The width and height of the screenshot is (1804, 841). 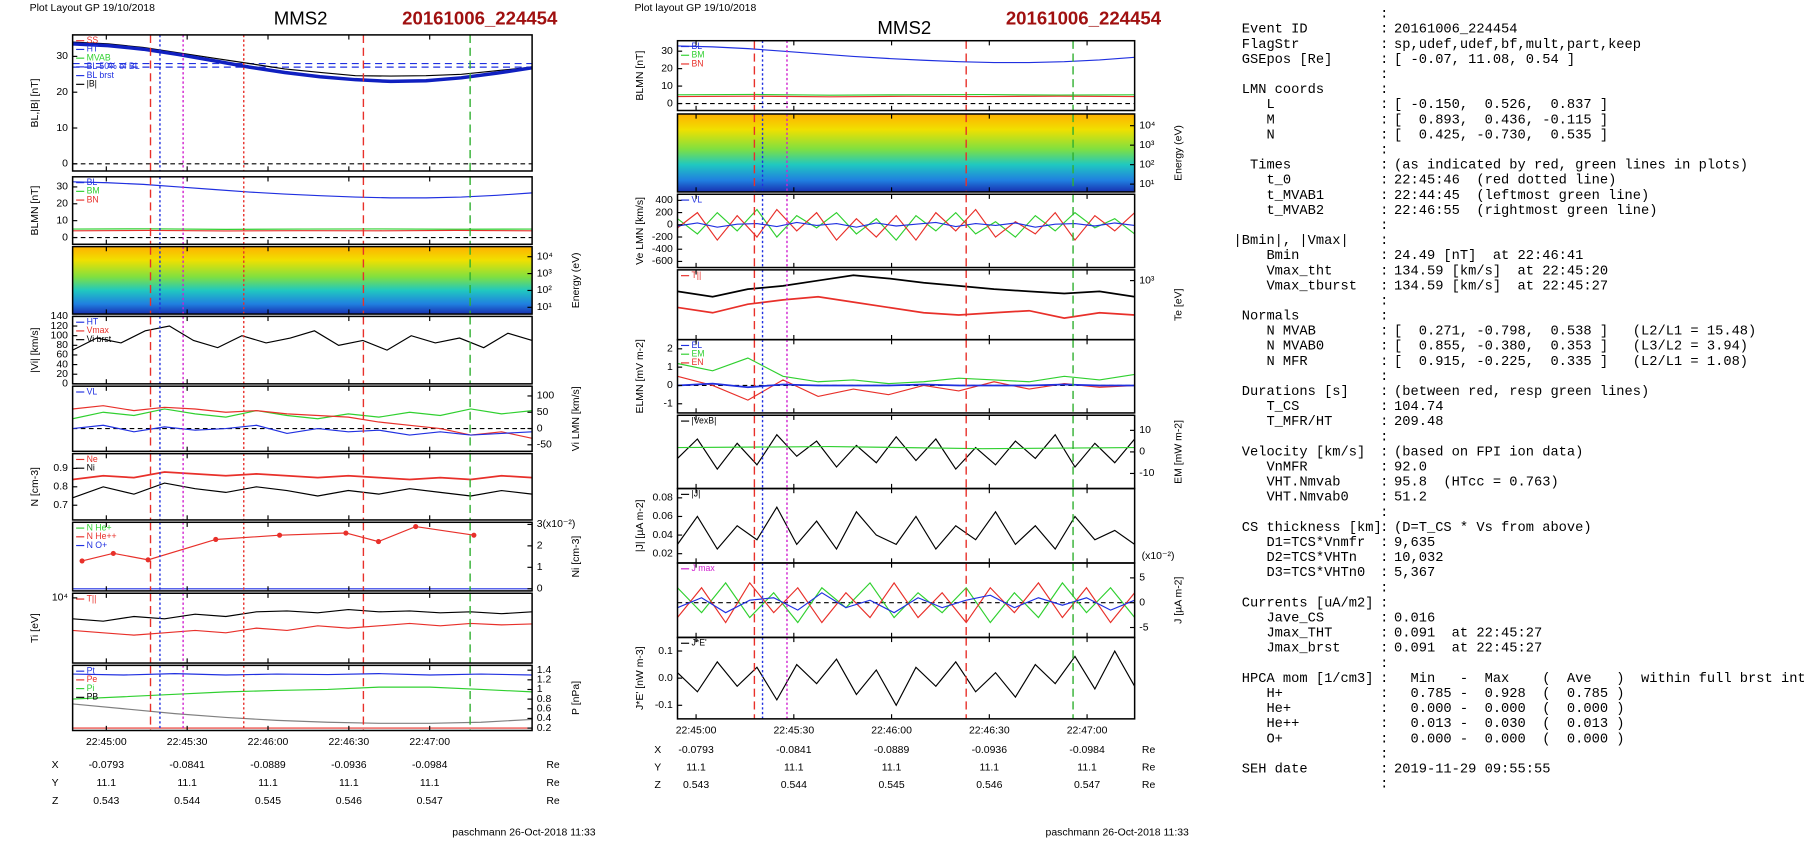 I want to click on summary-key: He+, so click(x=1263, y=709).